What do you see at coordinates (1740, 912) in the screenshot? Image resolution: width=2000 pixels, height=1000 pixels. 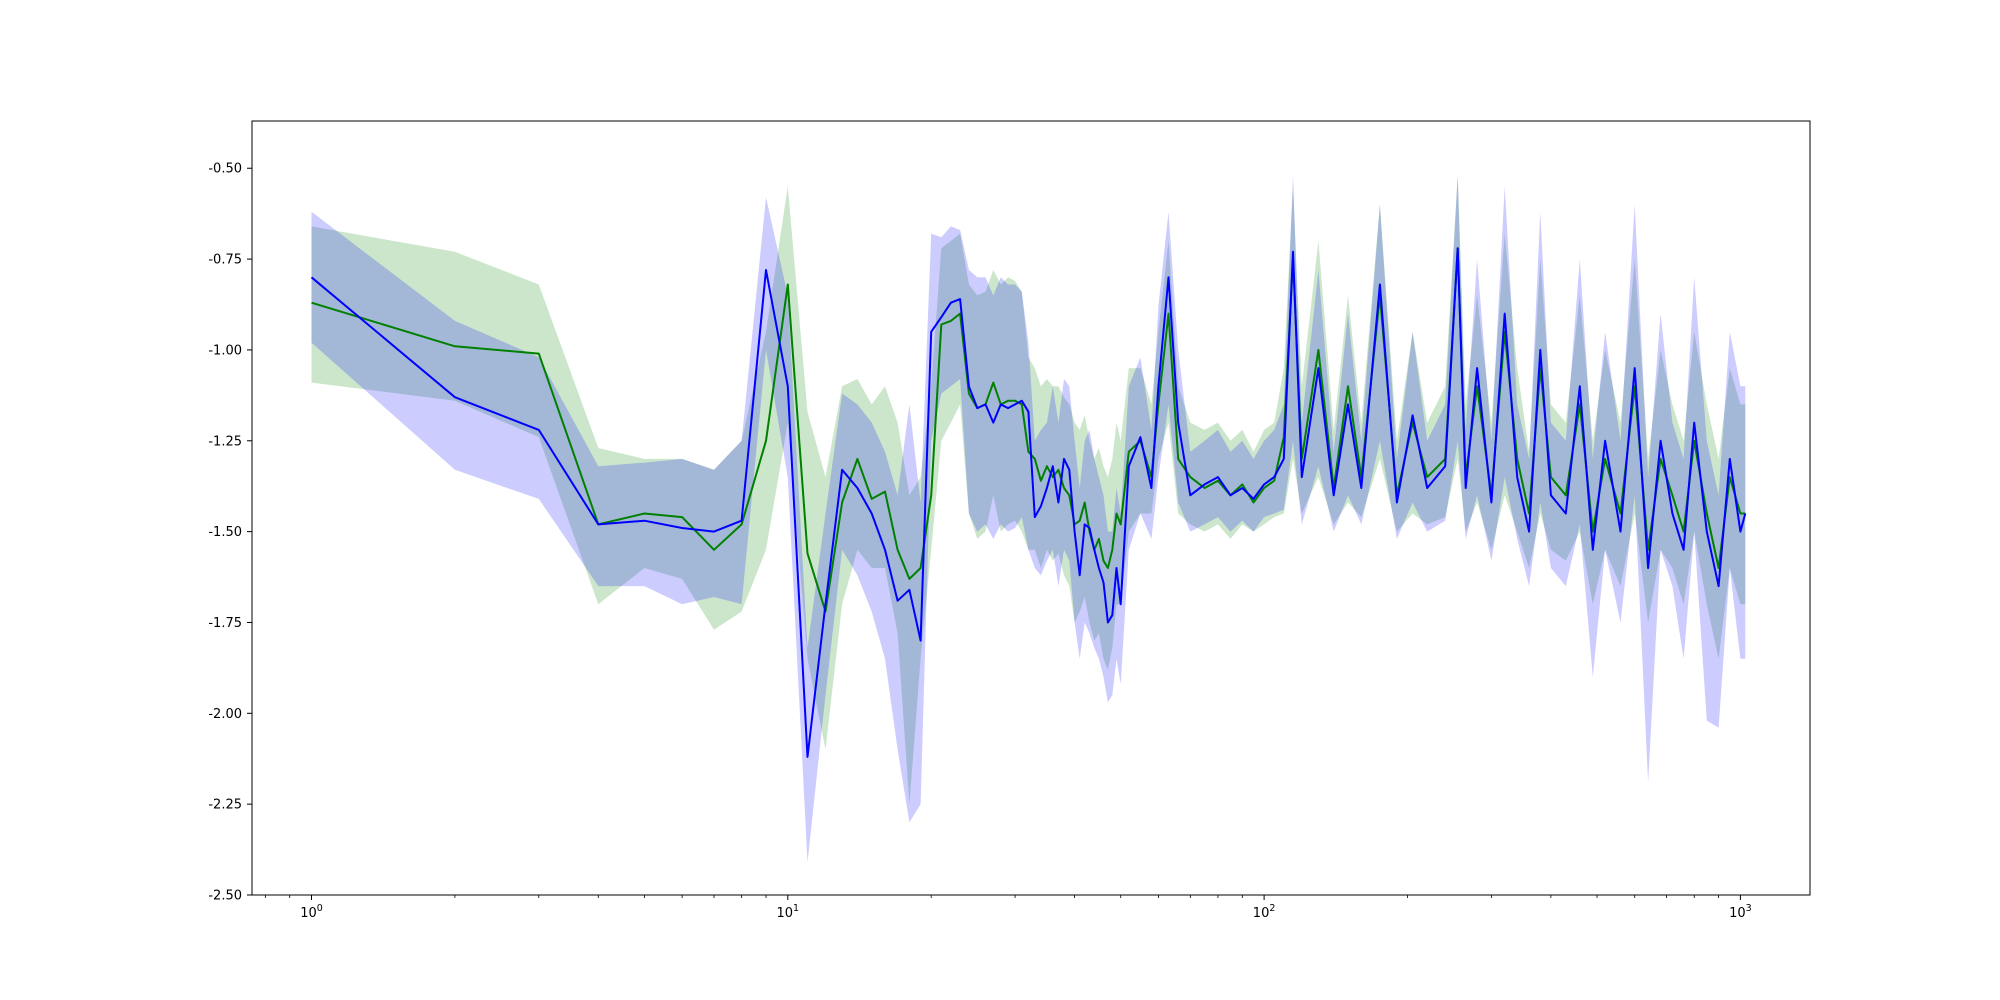 I see `x-tick-label: 10³` at bounding box center [1740, 912].